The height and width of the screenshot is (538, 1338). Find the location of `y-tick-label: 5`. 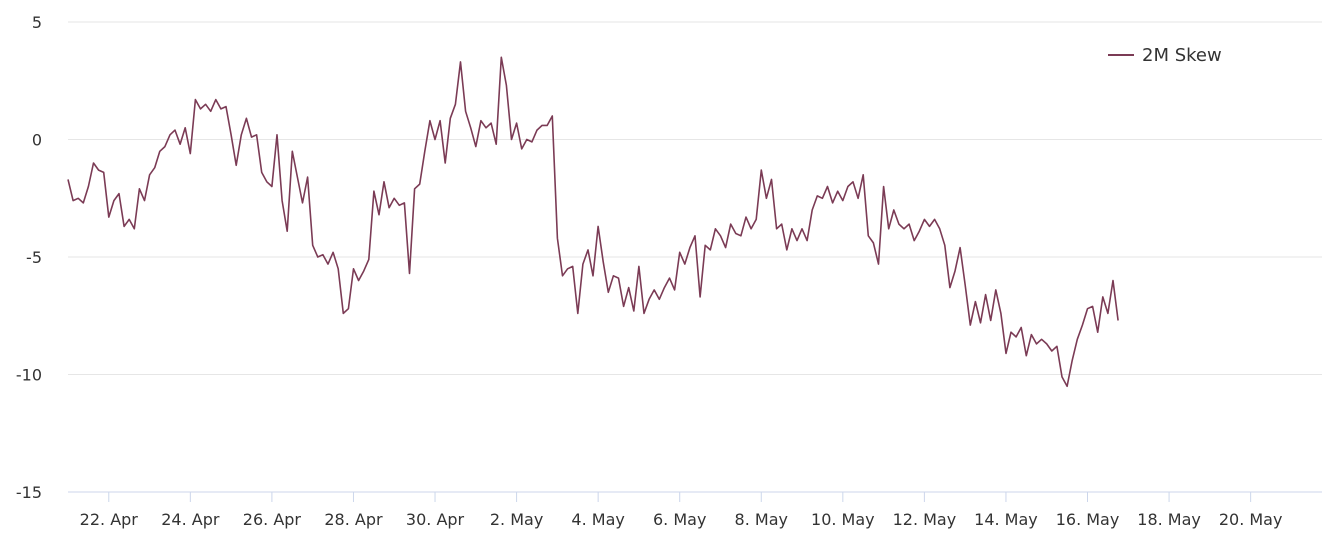

y-tick-label: 5 is located at coordinates (37, 22).